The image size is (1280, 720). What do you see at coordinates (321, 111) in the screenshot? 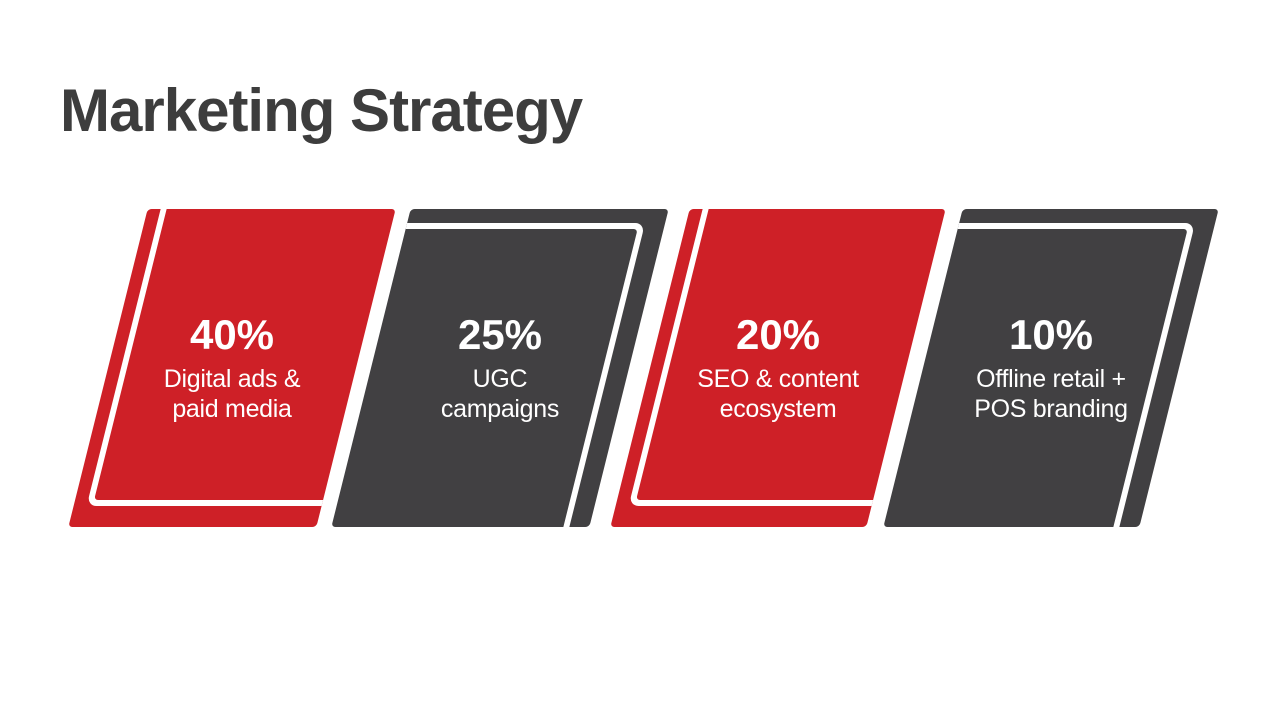
I see `slide-title: Marketing Strategy` at bounding box center [321, 111].